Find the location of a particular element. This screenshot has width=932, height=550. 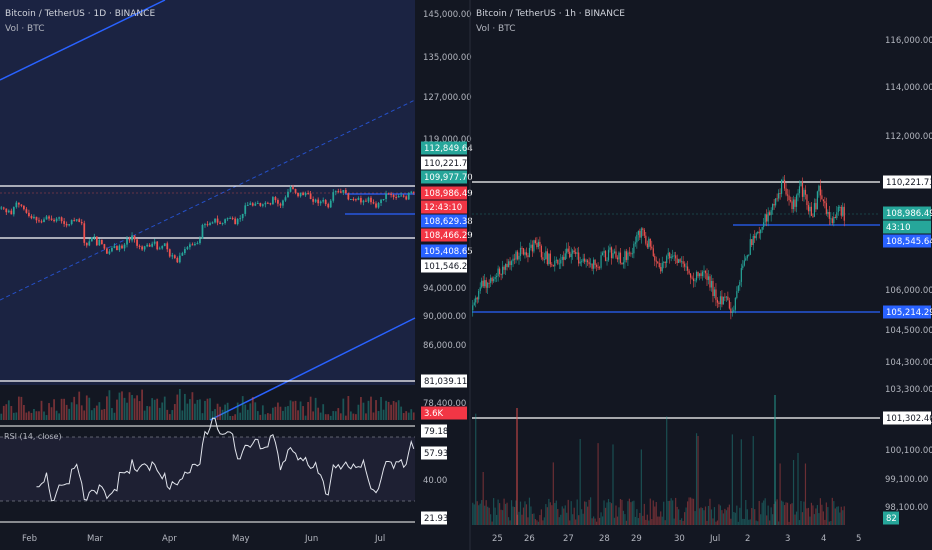

right-y-tick: 99,100.00 is located at coordinates (906, 480).